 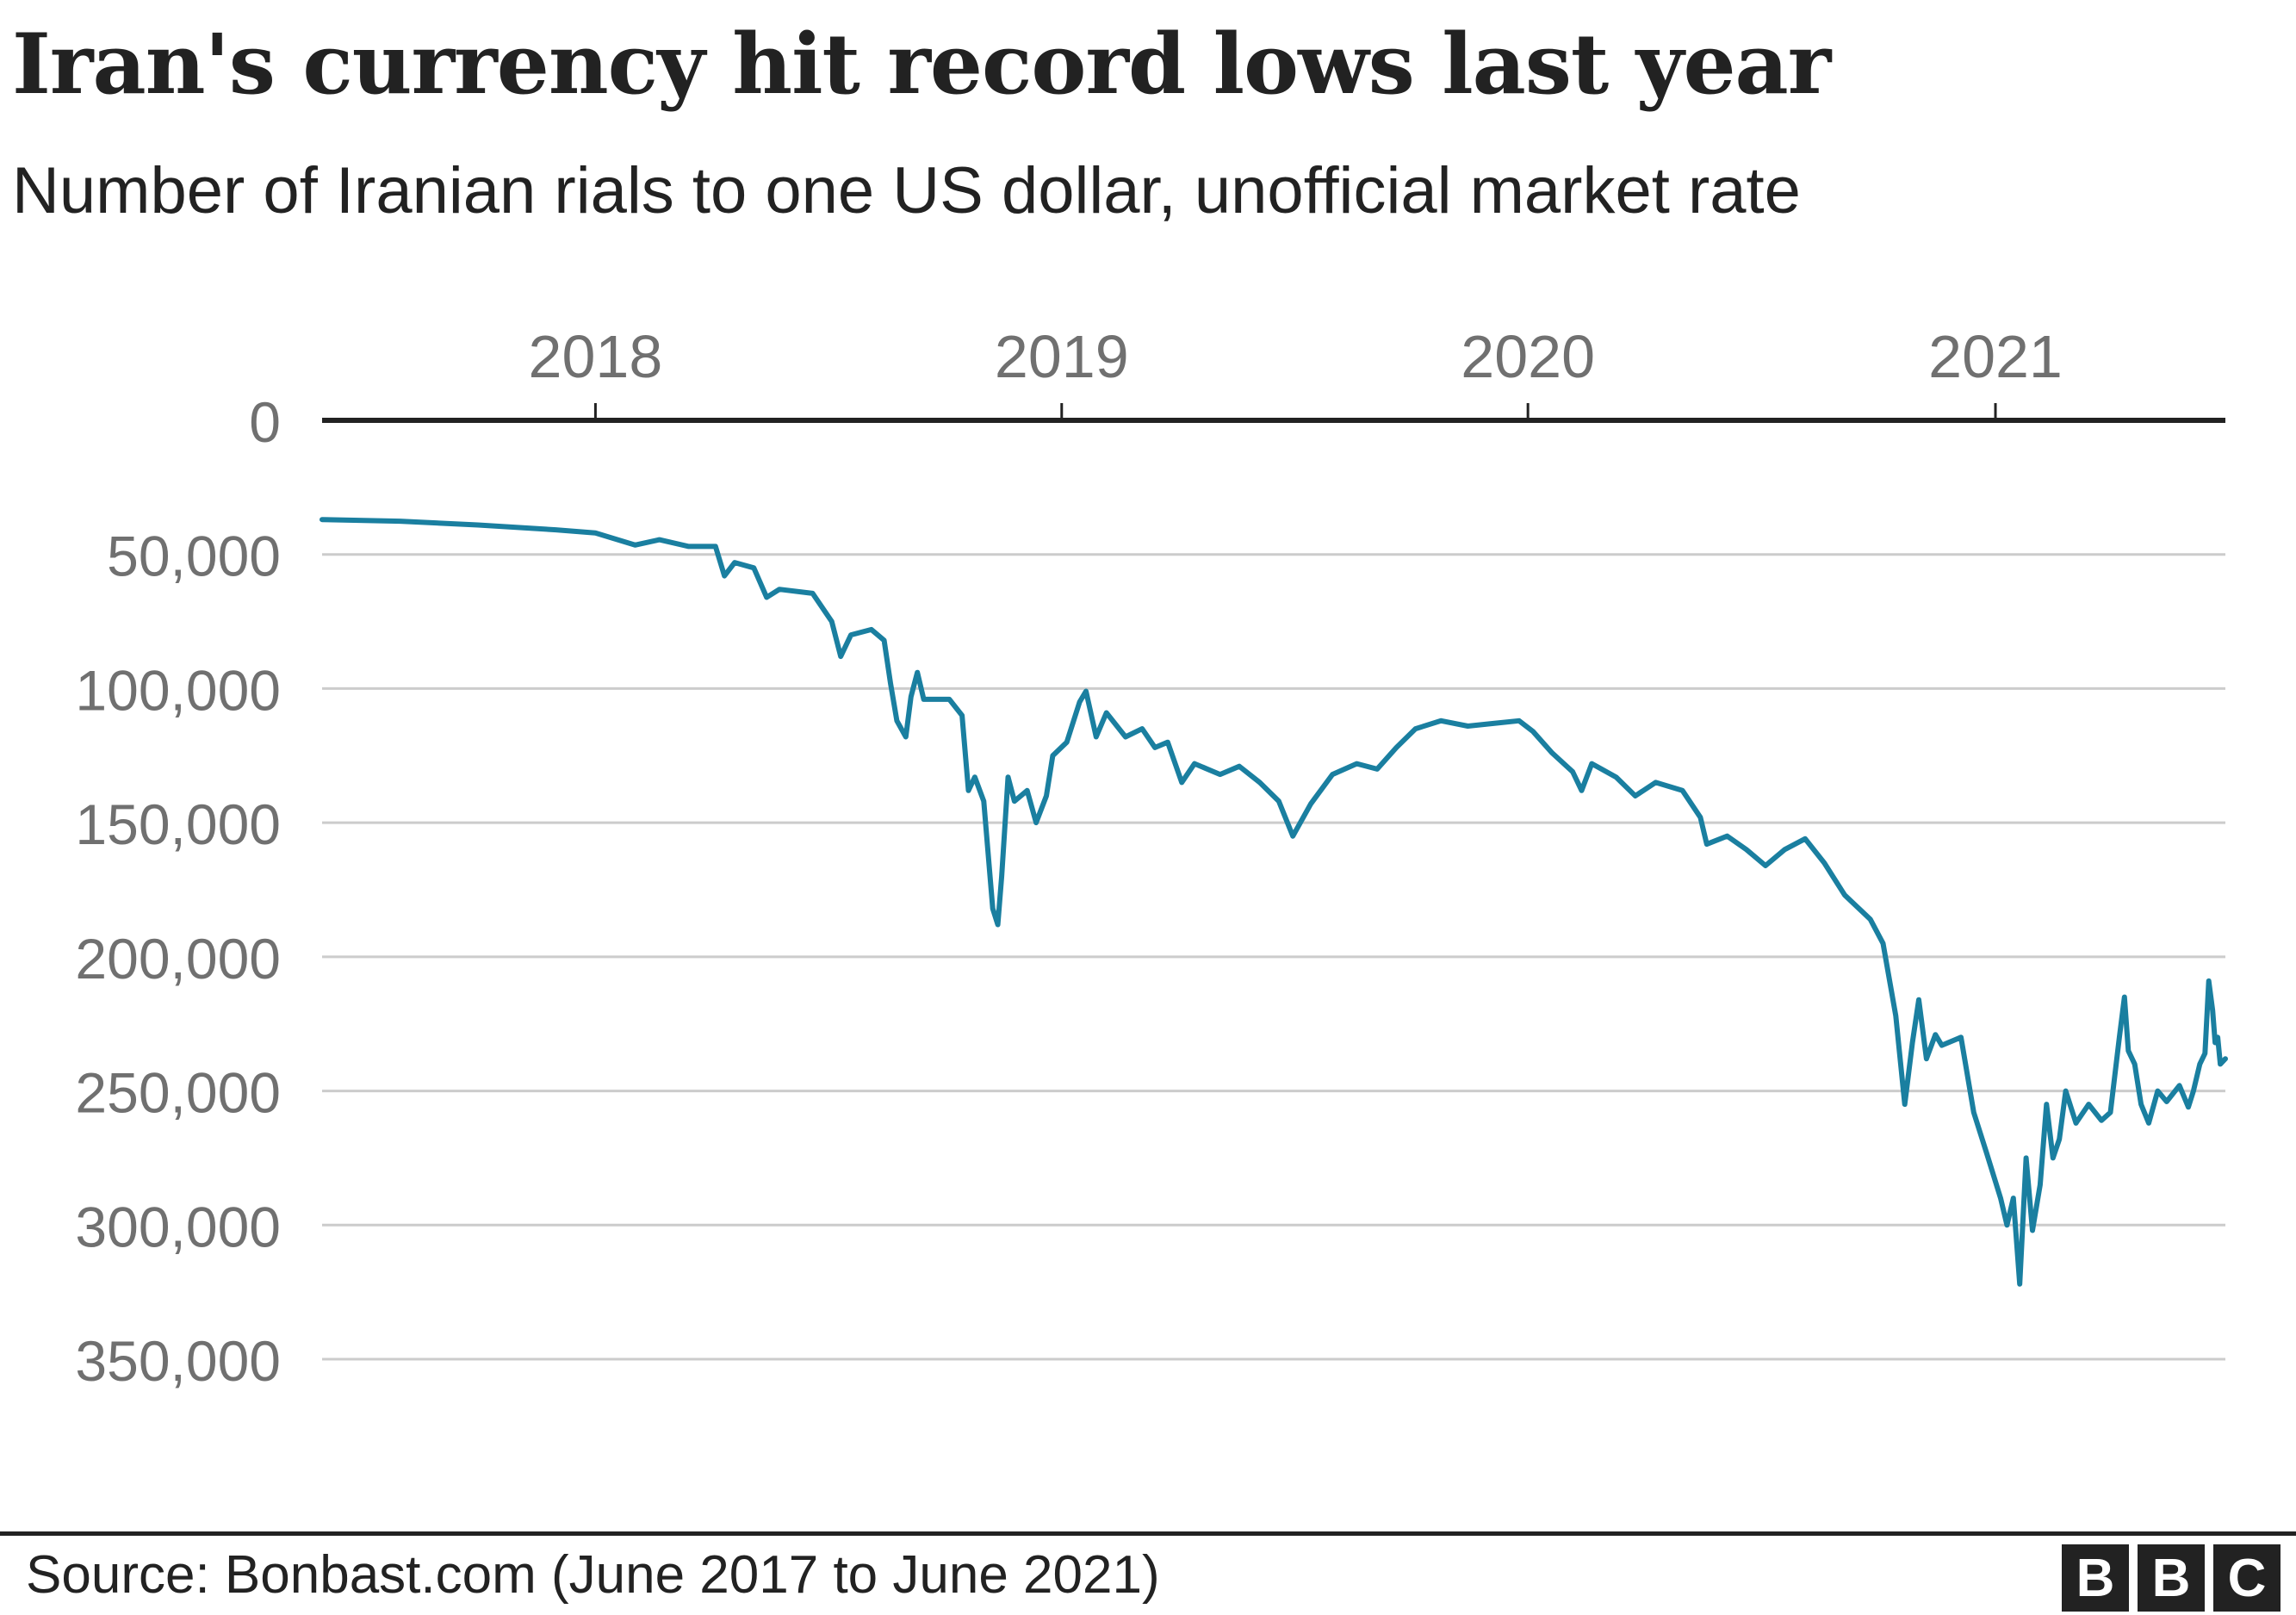 What do you see at coordinates (1528, 356) in the screenshot?
I see `x-tick-label-2020: 2020` at bounding box center [1528, 356].